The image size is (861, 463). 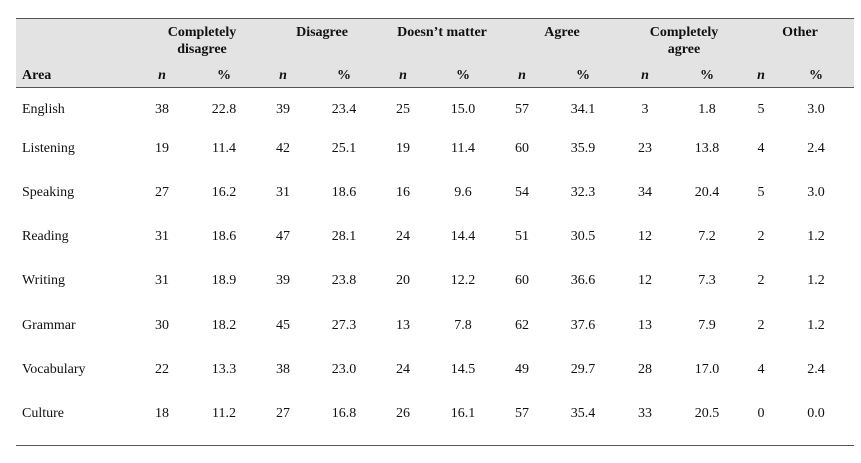 I want to click on table-cell: 13, so click(x=645, y=325).